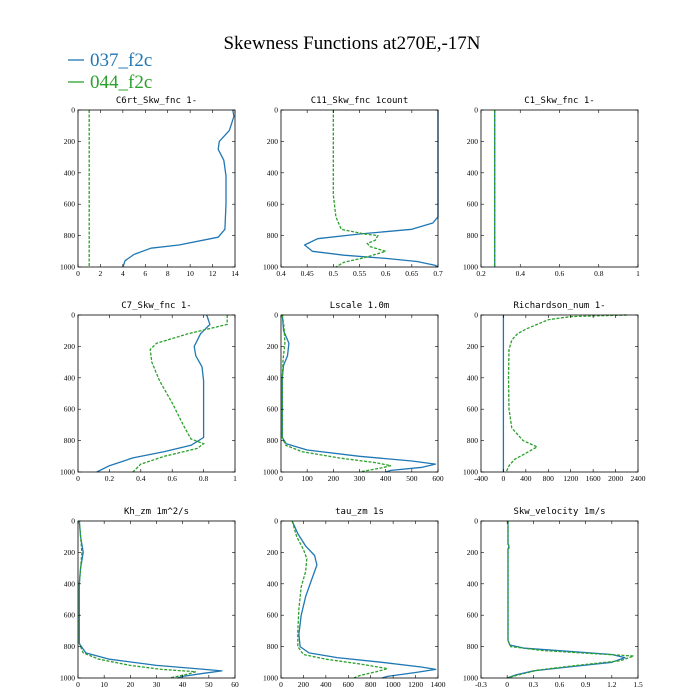 The height and width of the screenshot is (700, 700). I want to click on x-tick-label: 0.8, so click(599, 273).